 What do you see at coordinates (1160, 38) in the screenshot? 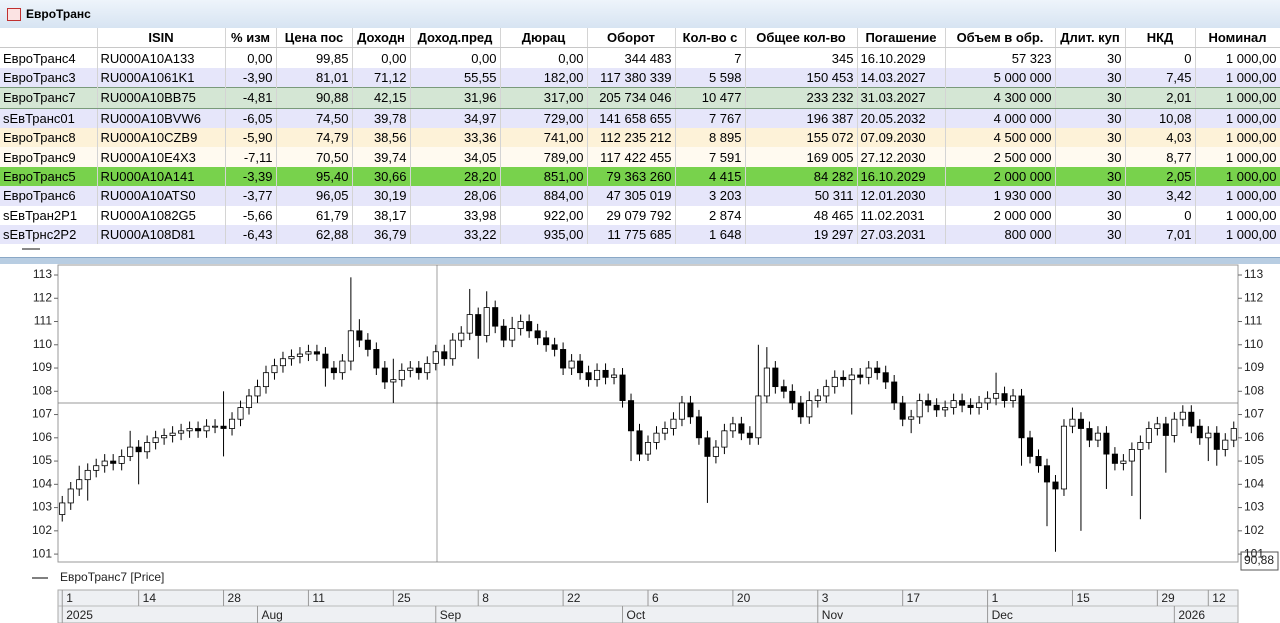
I see `header-cell: НКД` at bounding box center [1160, 38].